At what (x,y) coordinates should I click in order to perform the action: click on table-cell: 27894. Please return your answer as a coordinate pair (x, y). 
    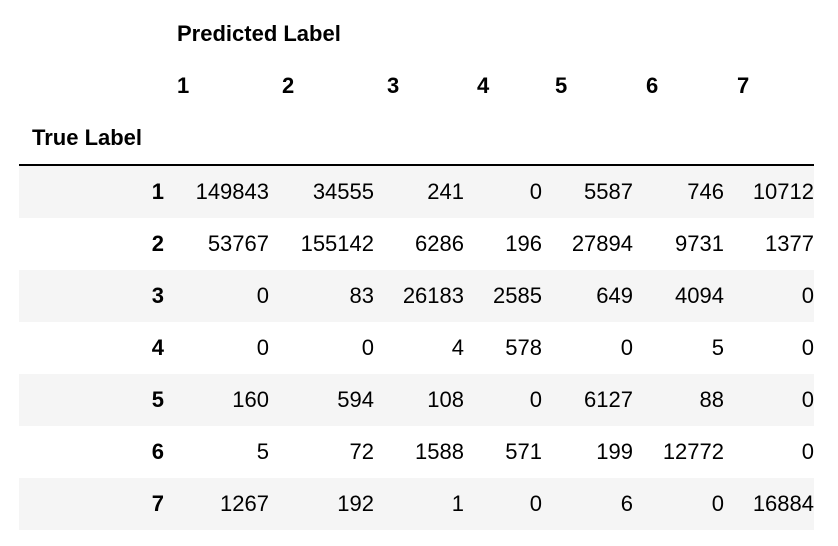
    Looking at the image, I should click on (602, 243).